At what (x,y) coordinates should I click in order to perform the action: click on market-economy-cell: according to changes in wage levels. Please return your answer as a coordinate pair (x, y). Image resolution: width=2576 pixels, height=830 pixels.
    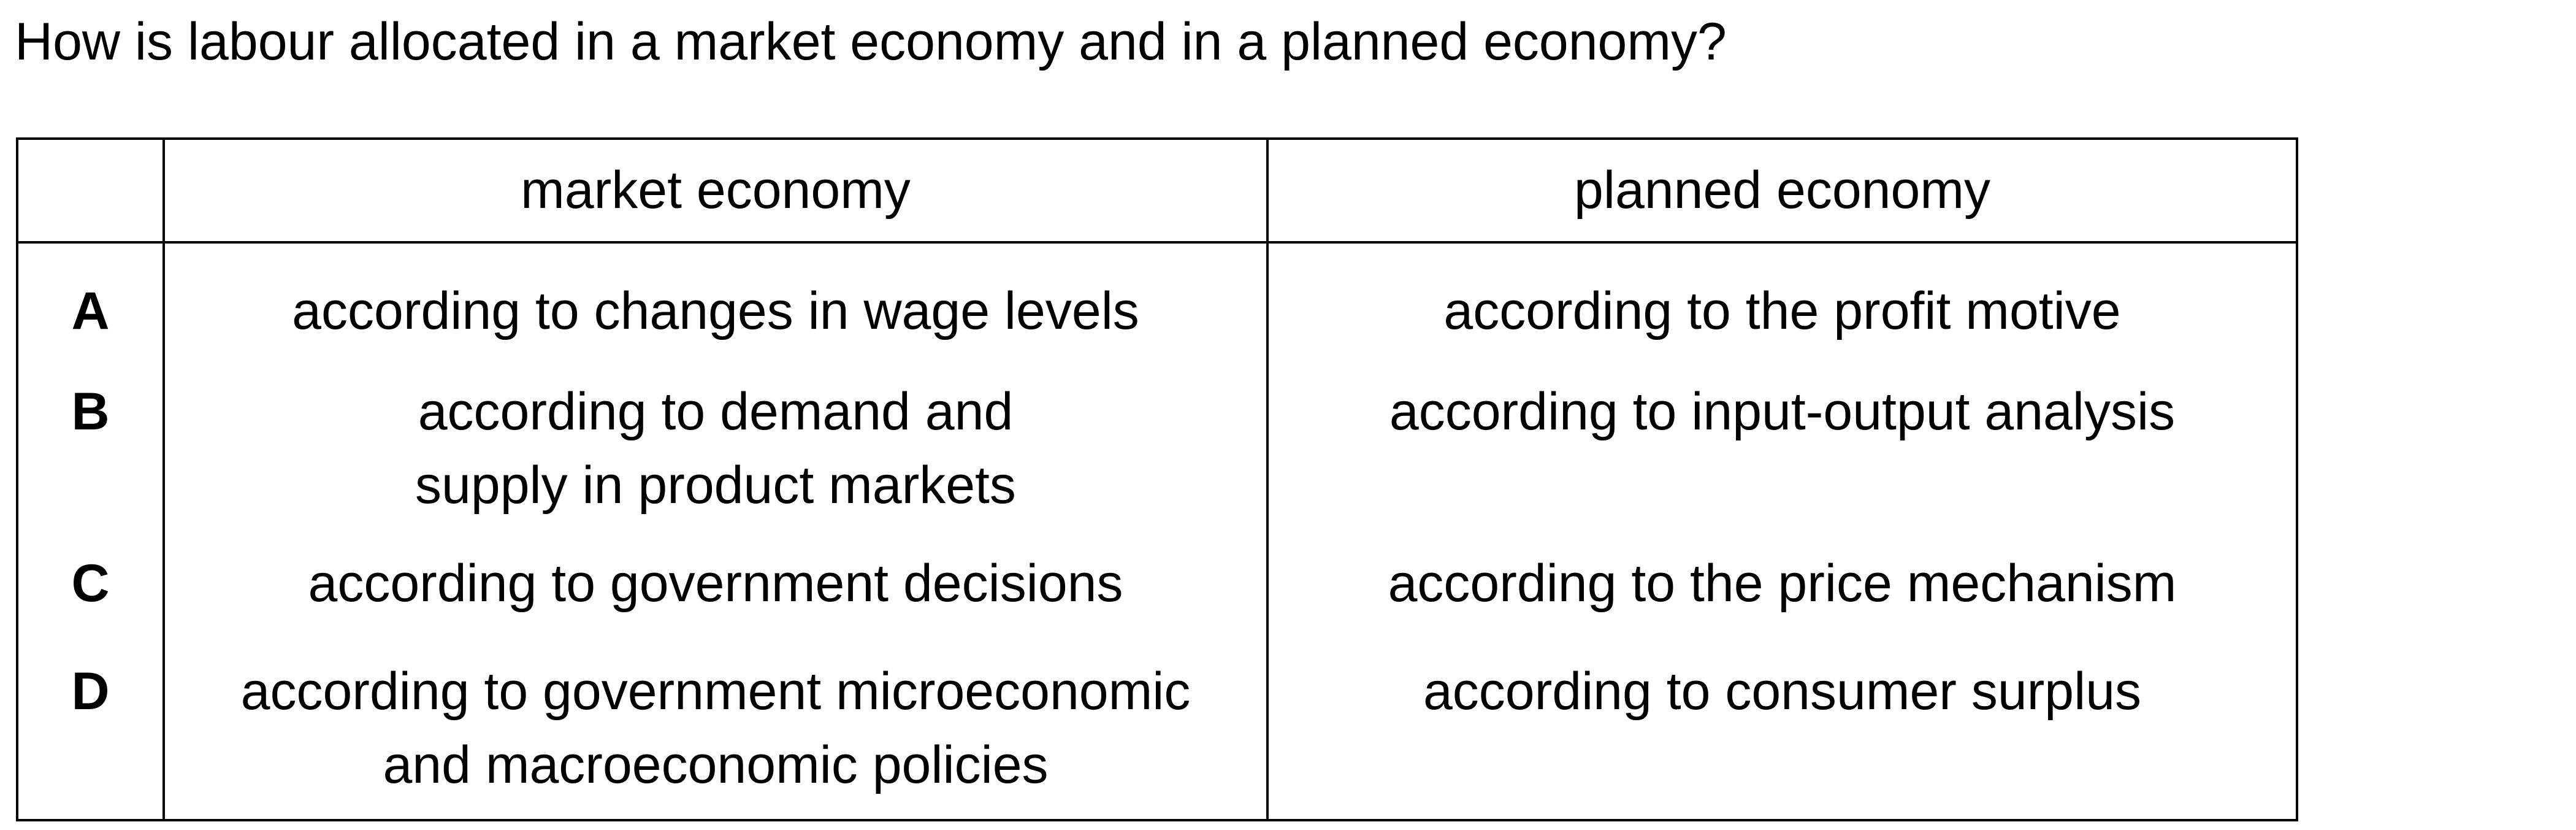
    Looking at the image, I should click on (714, 308).